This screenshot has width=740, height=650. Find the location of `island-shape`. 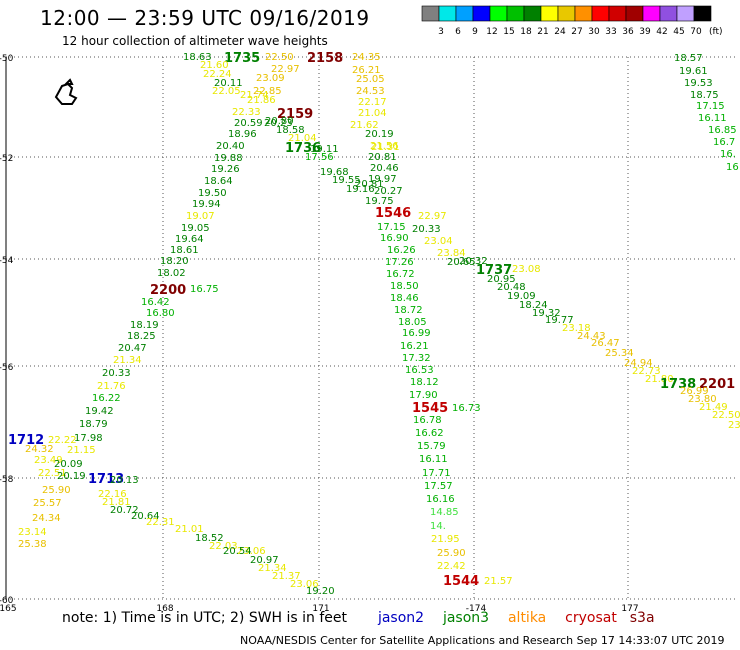

island-shape is located at coordinates (66, 91).